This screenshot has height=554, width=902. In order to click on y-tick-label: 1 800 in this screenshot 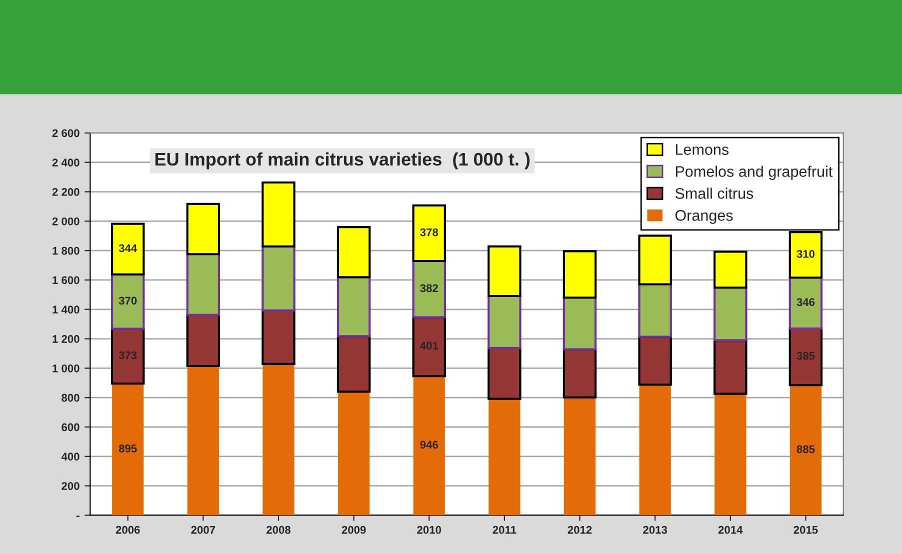, I will do `click(66, 250)`.